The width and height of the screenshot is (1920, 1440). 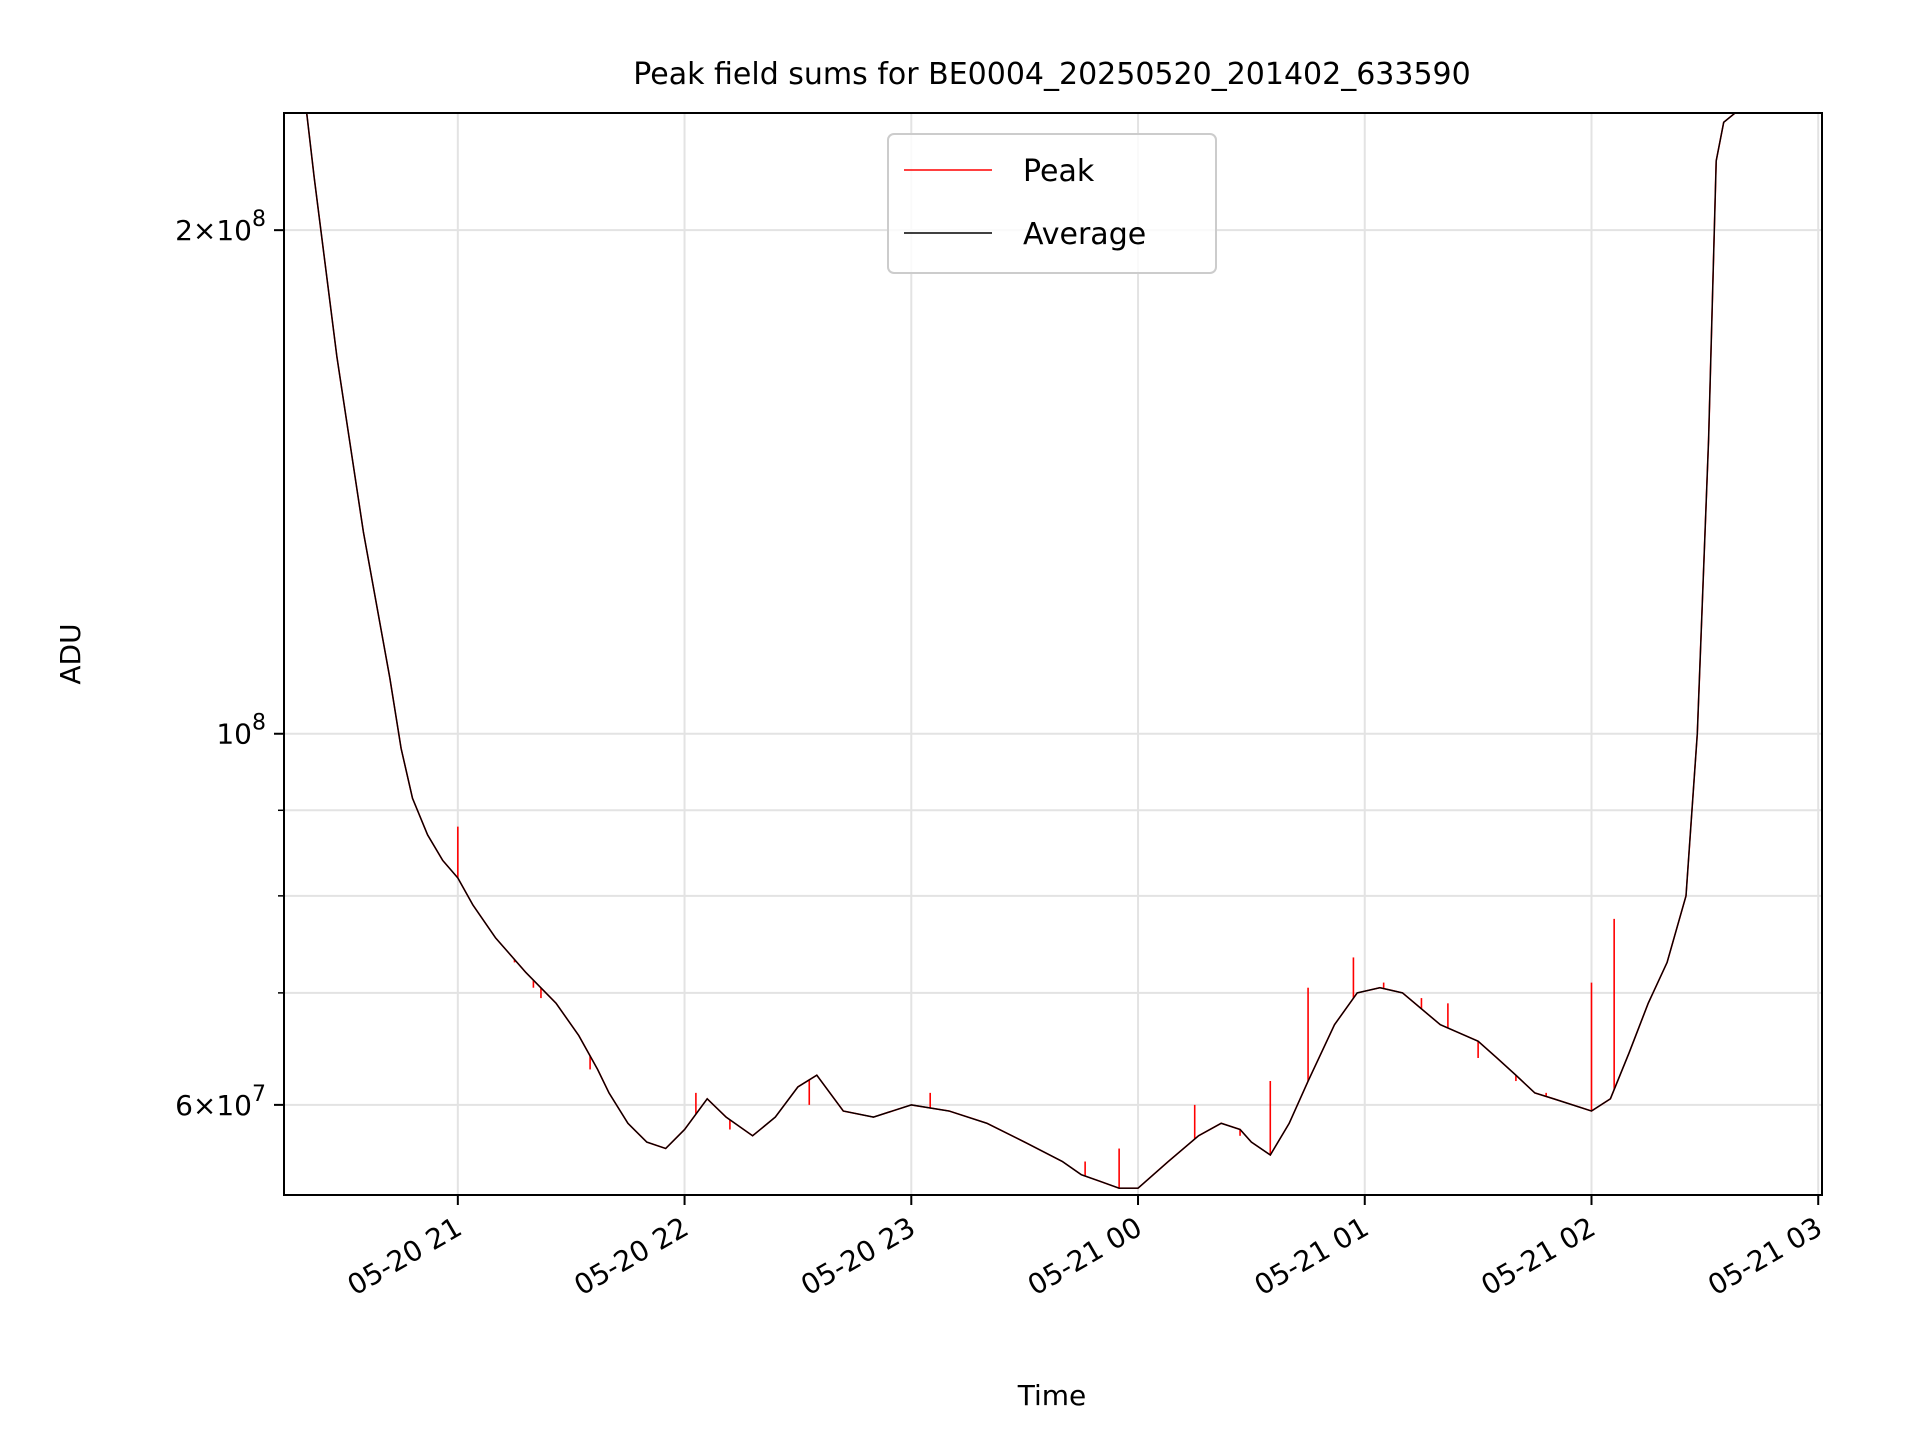 What do you see at coordinates (229, 664) in the screenshot?
I see `y-axis: 2×108 108 6×107` at bounding box center [229, 664].